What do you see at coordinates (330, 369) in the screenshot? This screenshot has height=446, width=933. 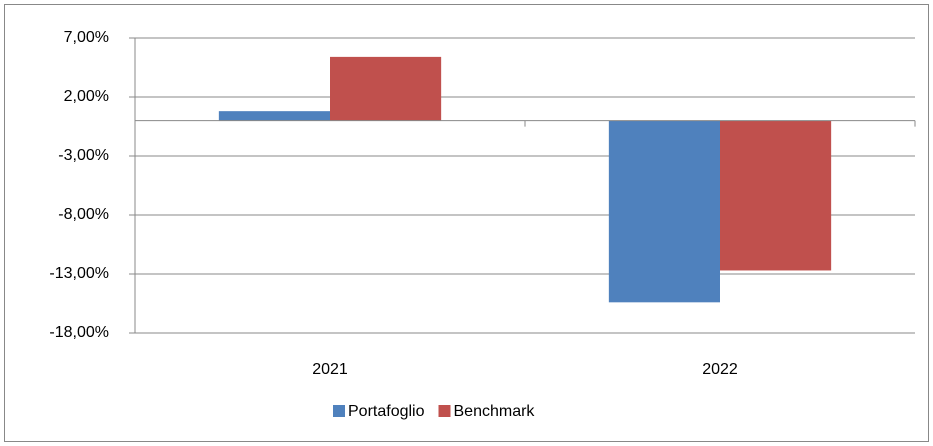 I see `x-tick-label: 2021` at bounding box center [330, 369].